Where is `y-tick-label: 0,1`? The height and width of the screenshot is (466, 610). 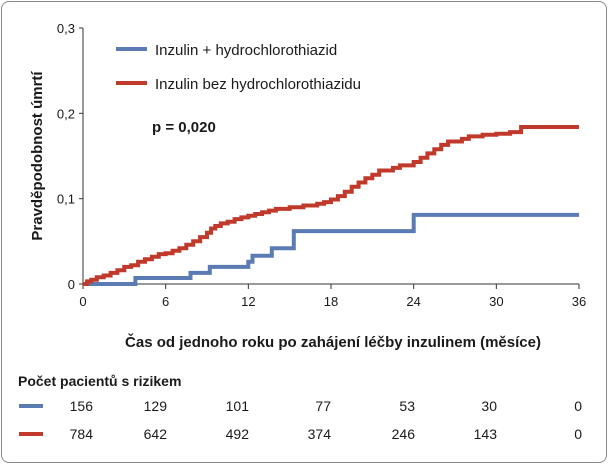
y-tick-label: 0,1 is located at coordinates (66, 199).